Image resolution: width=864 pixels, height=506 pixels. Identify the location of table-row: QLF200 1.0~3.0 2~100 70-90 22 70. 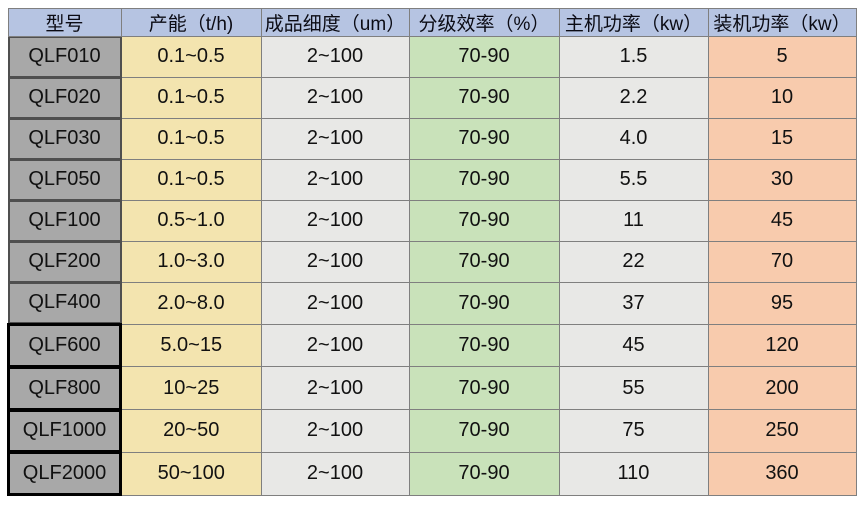
(432, 261).